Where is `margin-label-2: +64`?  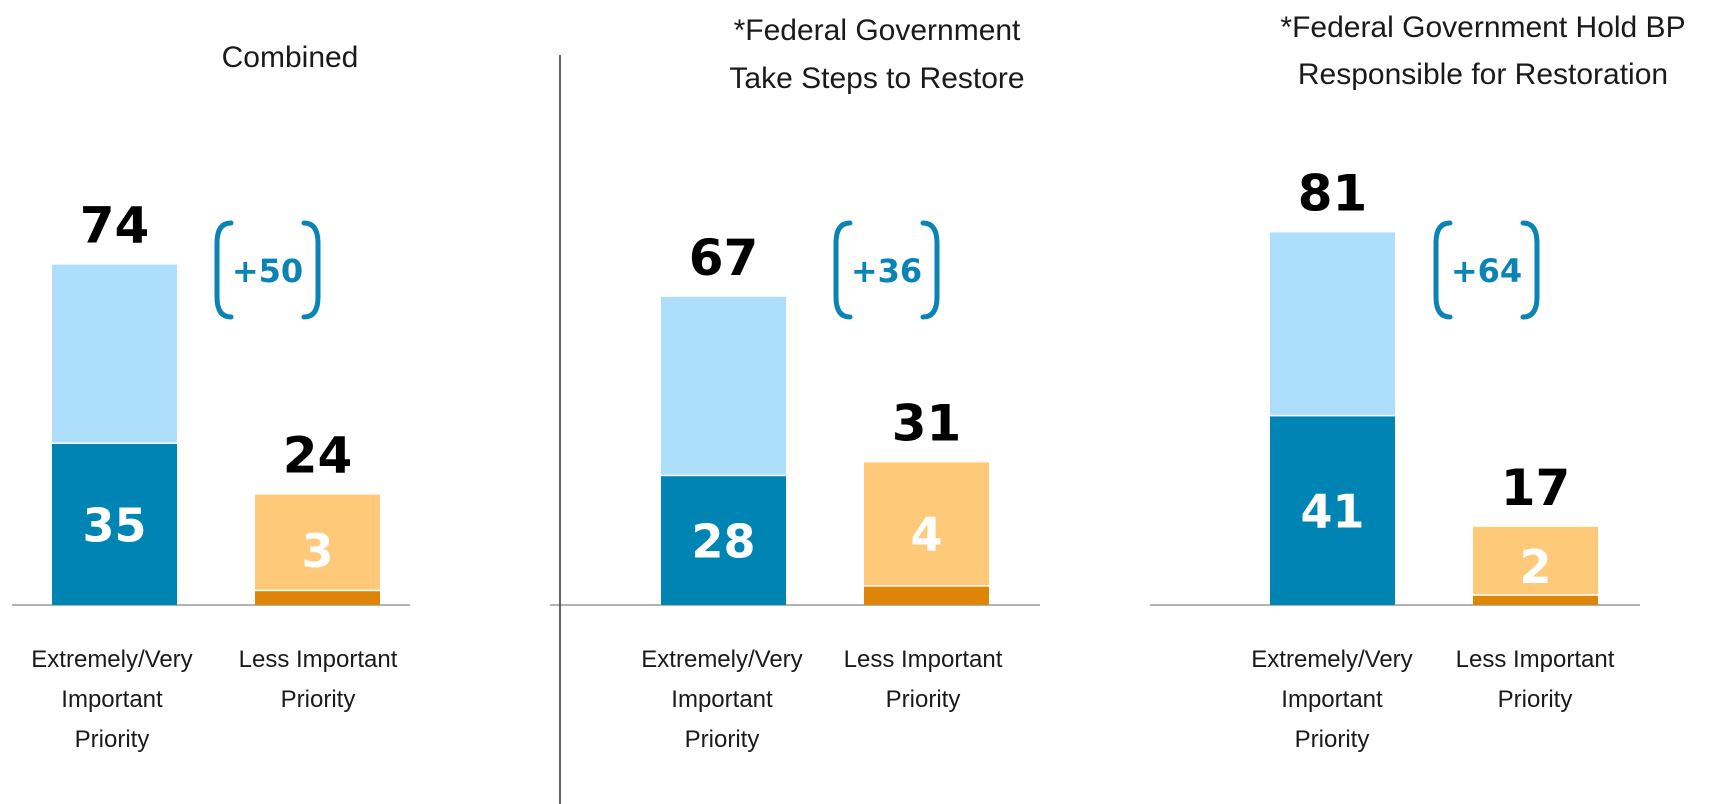
margin-label-2: +64 is located at coordinates (1486, 271).